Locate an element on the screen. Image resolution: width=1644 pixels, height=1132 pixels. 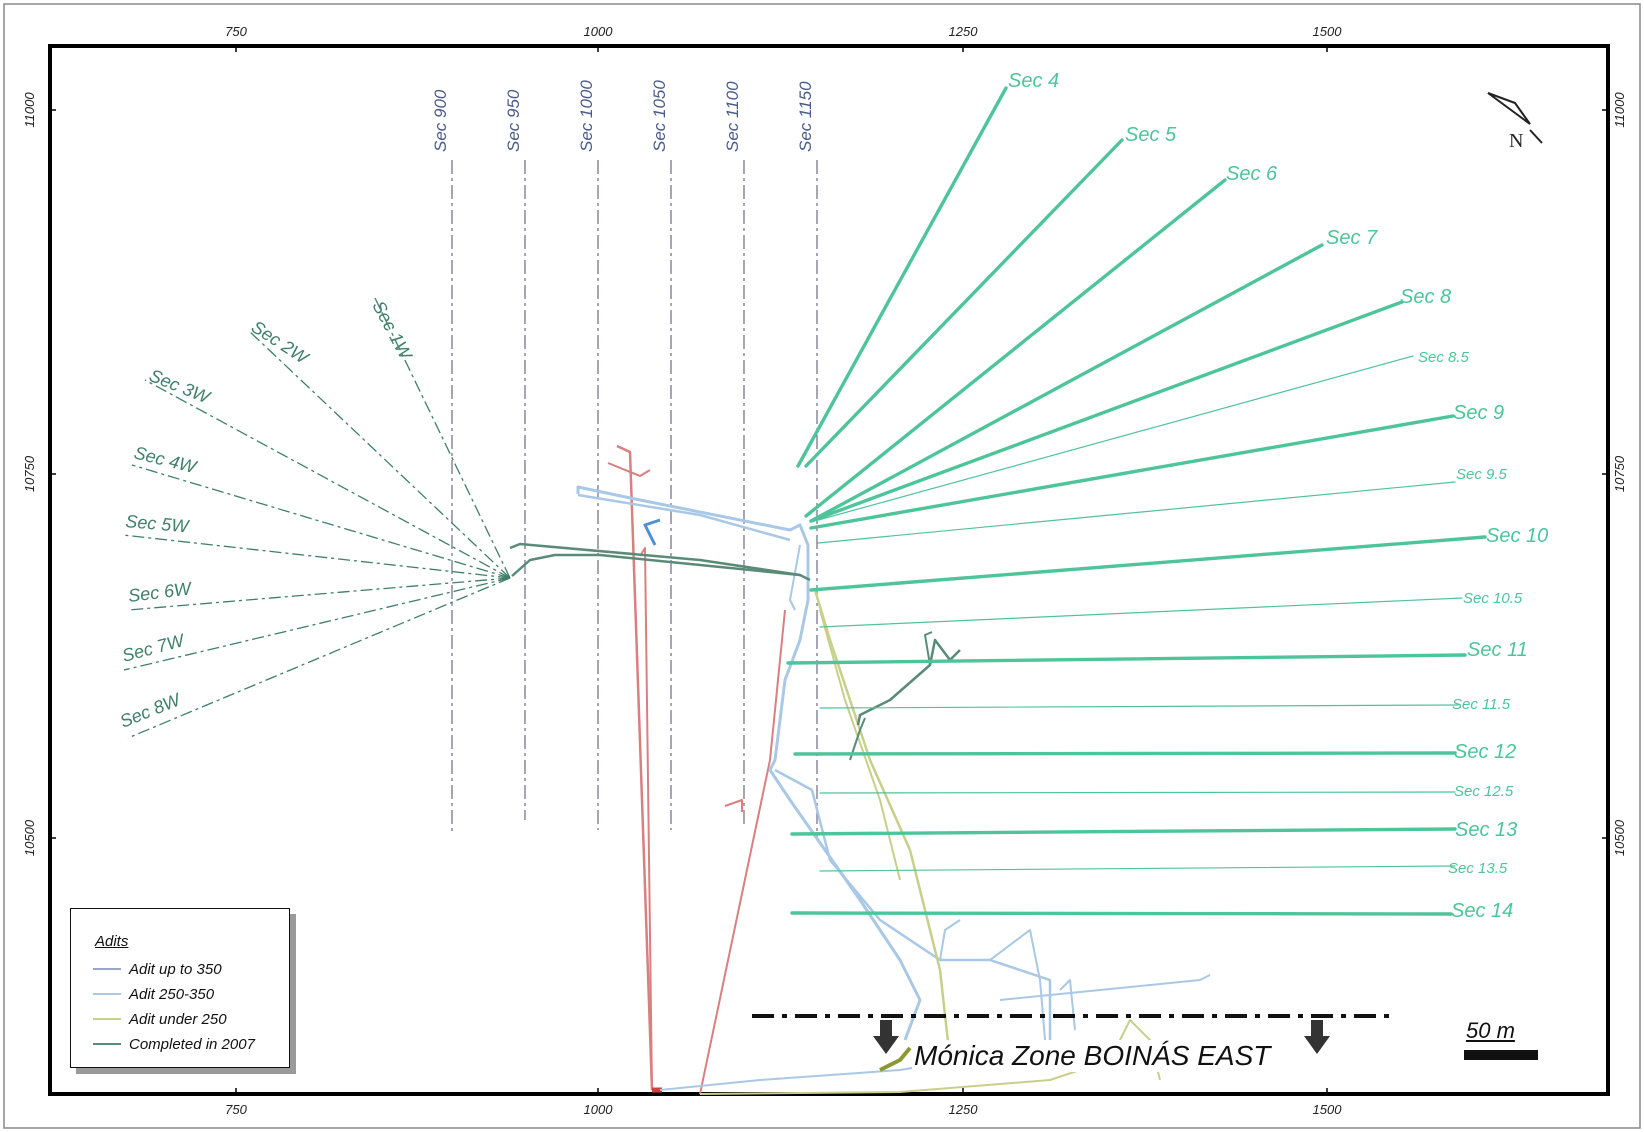
zone-title: Mónica Zone BOINÁS EAST is located at coordinates (1092, 1056).